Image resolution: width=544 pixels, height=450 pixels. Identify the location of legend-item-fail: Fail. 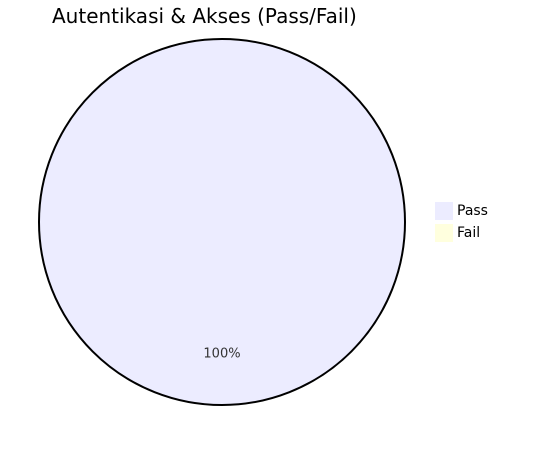
(461, 233).